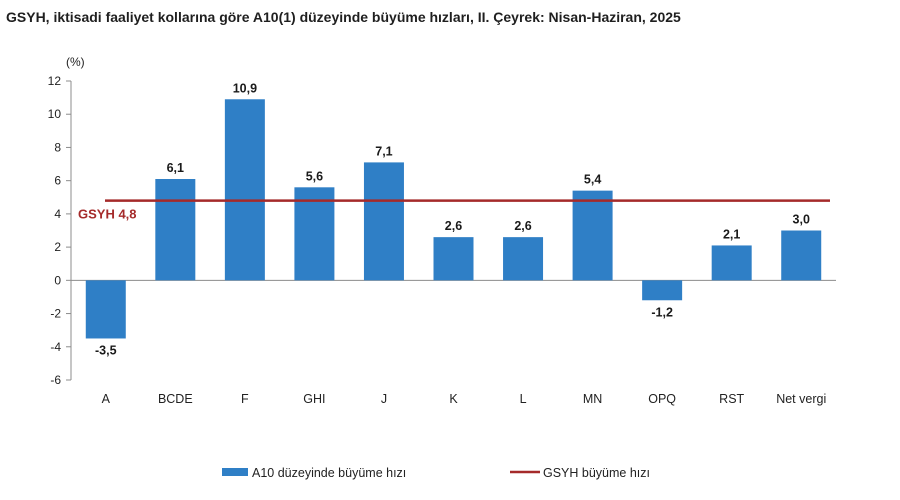 This screenshot has height=500, width=900. What do you see at coordinates (464, 399) in the screenshot?
I see `category-labels-group: A BCDE F GHI J K L MN OPQ RST Net vergi` at bounding box center [464, 399].